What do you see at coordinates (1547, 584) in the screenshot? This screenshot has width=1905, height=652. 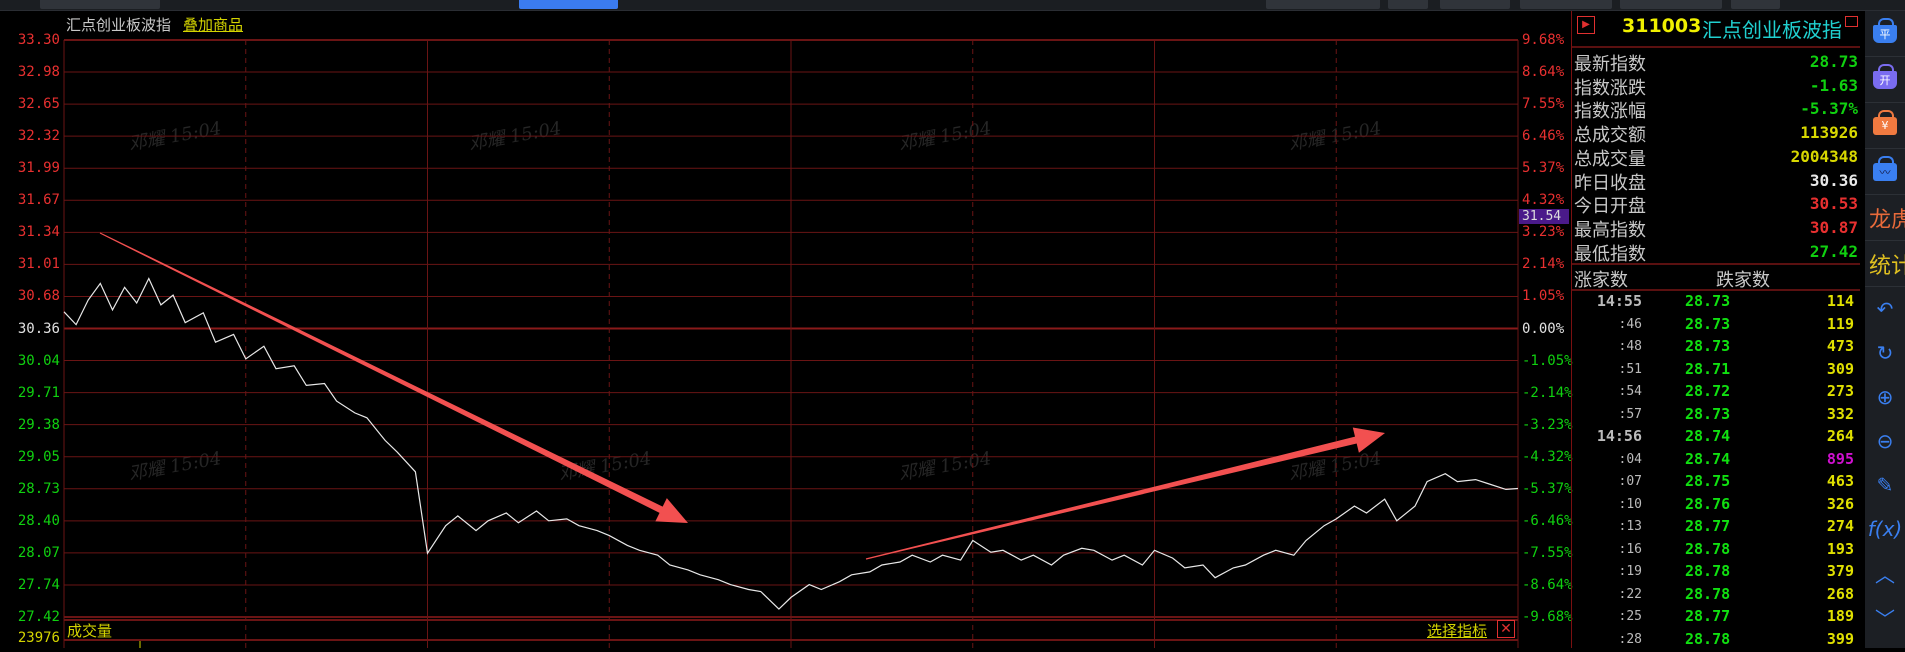 I see `percent-tick-label: -8.64%` at bounding box center [1547, 584].